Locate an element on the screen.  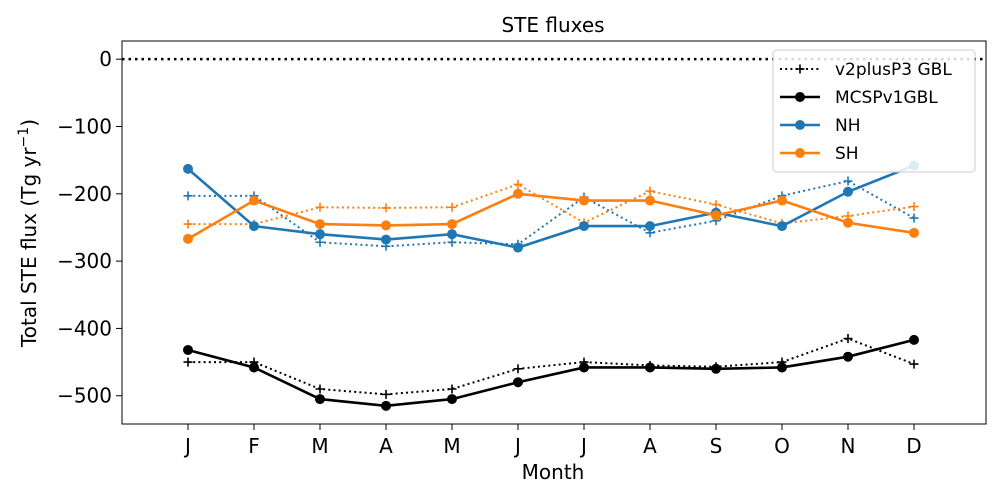
legend-entry: NH is located at coordinates (820, 126).